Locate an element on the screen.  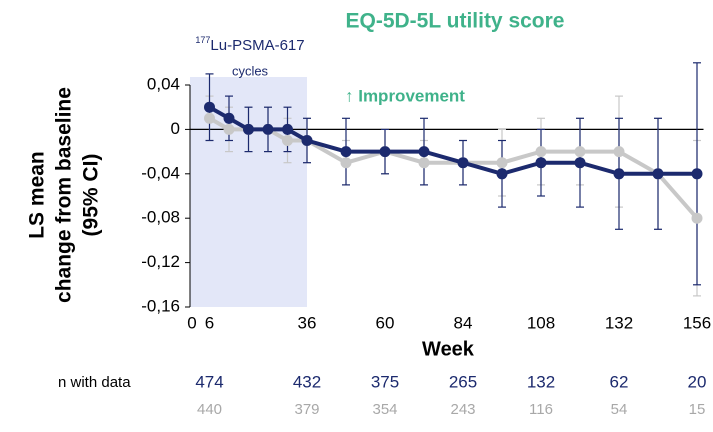
n-value: 265 is located at coordinates (463, 381).